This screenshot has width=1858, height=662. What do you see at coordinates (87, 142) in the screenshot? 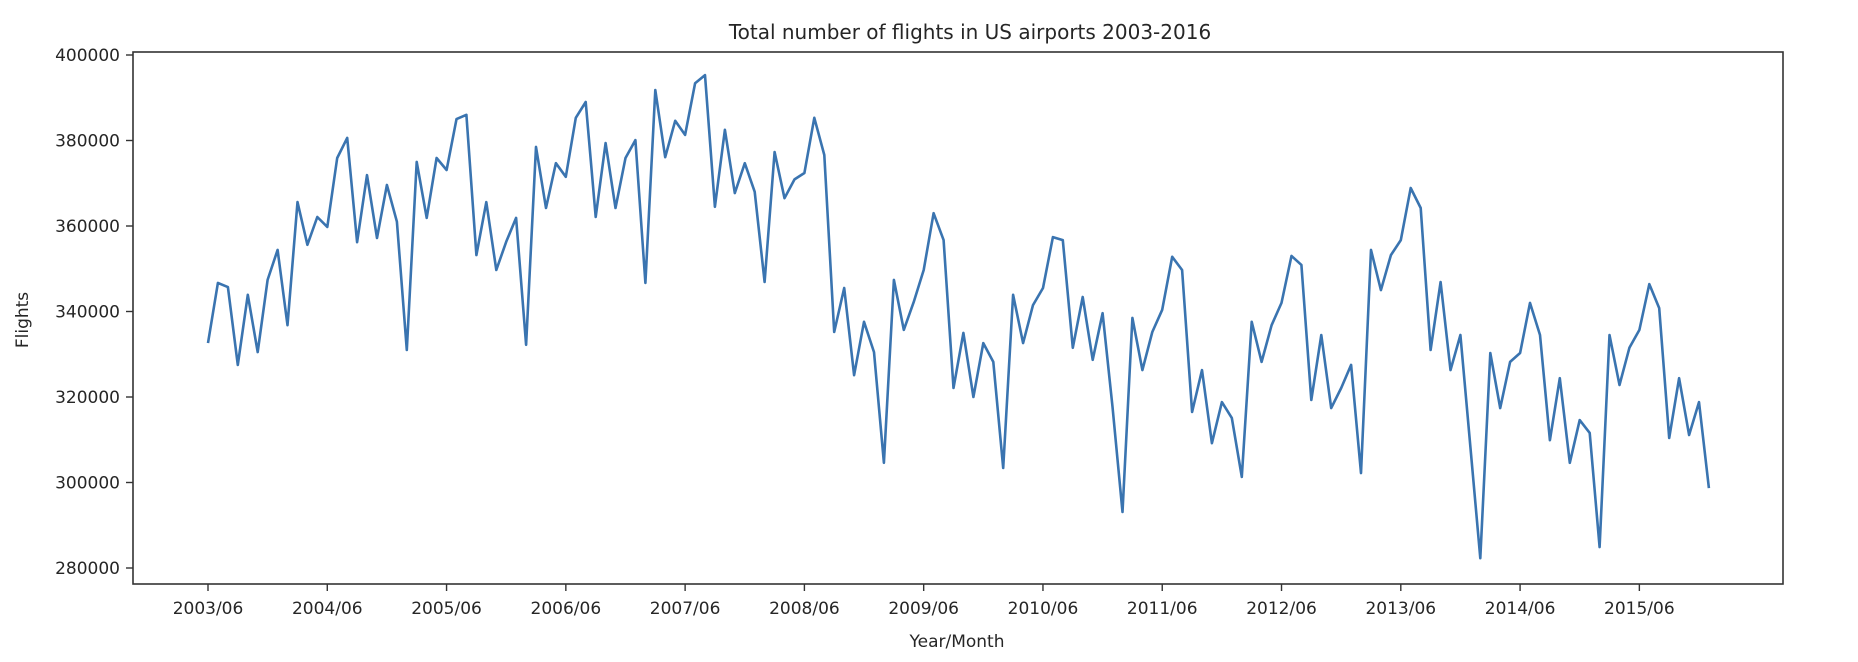
I see `y-tick-label: 380000` at bounding box center [87, 142].